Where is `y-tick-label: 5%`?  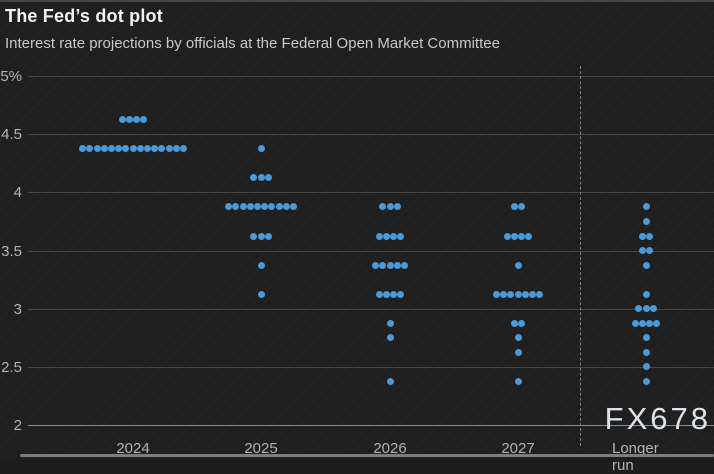 y-tick-label: 5% is located at coordinates (11, 76).